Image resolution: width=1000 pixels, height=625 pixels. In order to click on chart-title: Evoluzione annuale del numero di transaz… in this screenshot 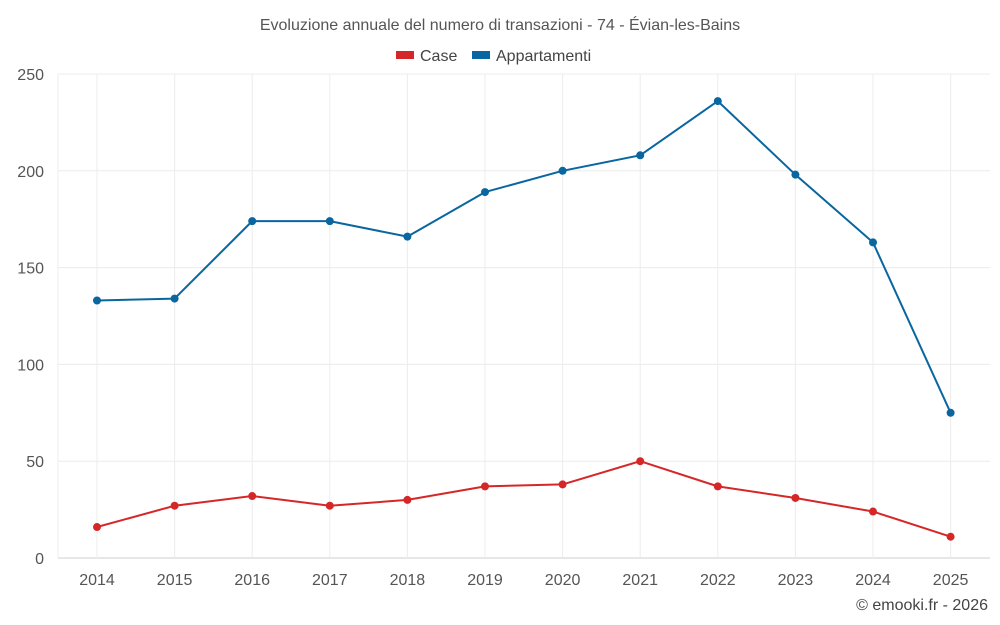, I will do `click(500, 24)`.